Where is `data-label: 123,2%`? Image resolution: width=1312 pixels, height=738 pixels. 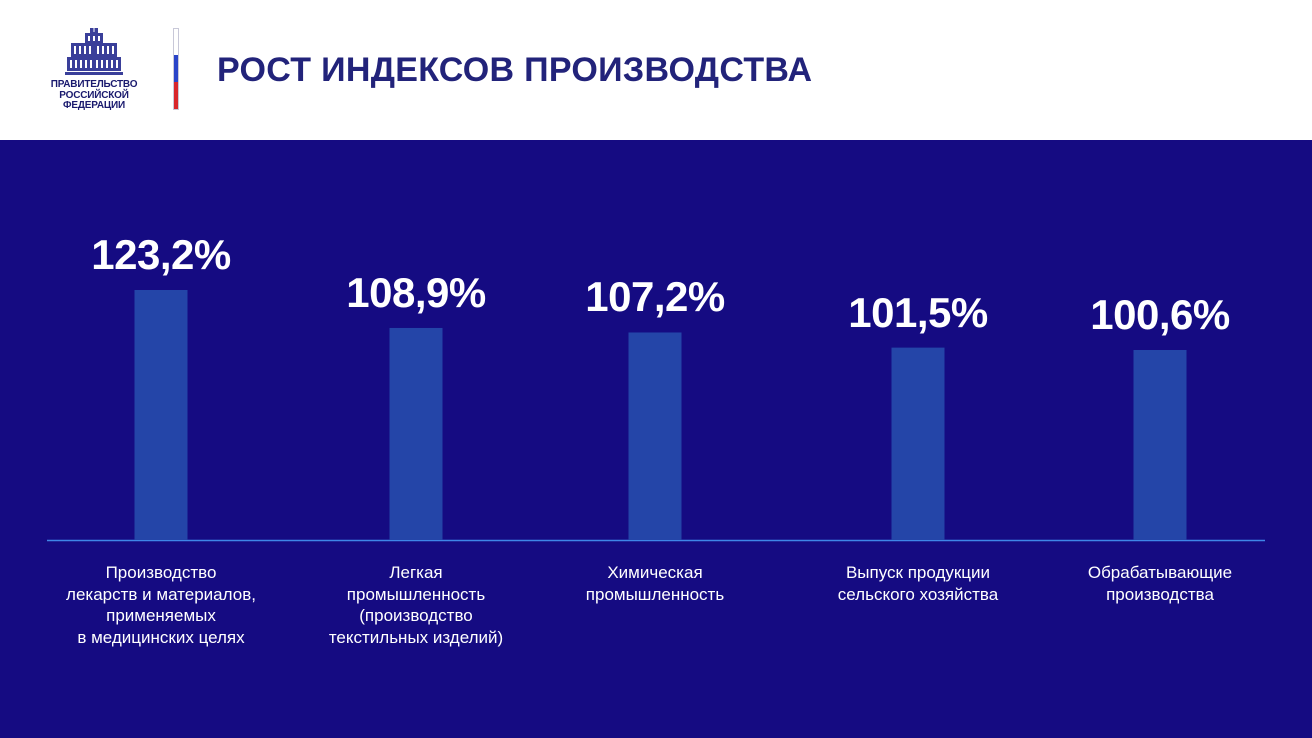 data-label: 123,2% is located at coordinates (161, 254).